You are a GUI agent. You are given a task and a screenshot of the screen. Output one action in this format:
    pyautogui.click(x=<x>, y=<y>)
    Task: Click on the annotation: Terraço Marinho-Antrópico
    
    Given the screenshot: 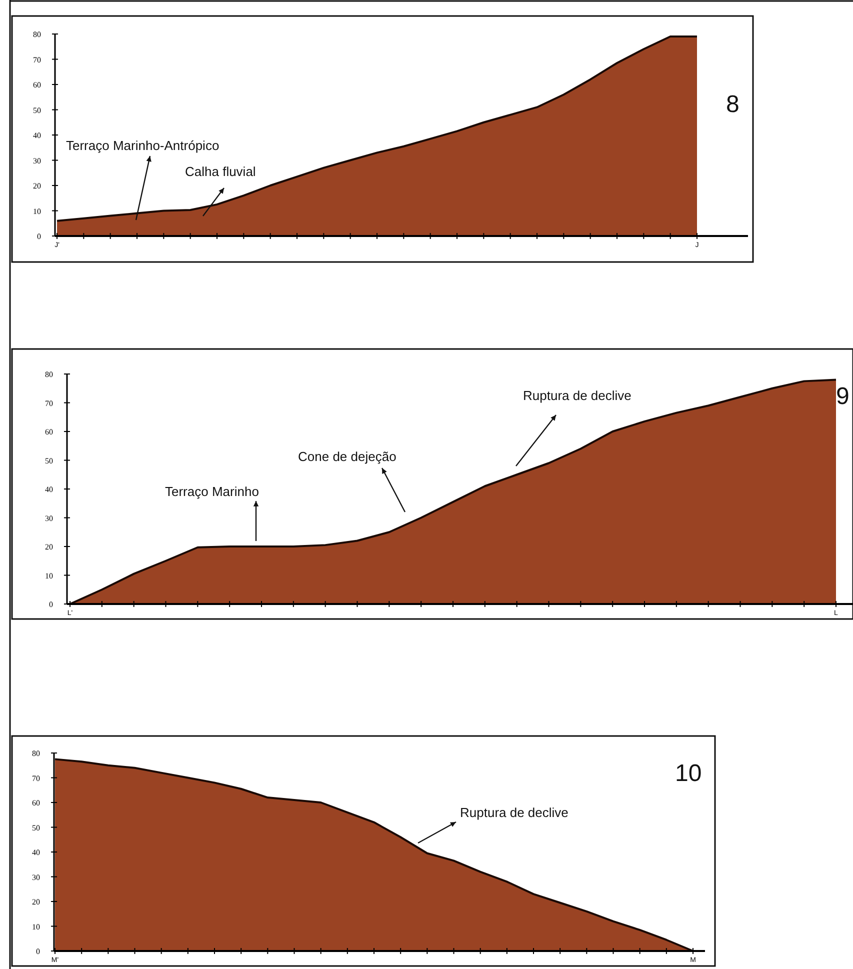 What is the action you would take?
    pyautogui.click(x=143, y=145)
    